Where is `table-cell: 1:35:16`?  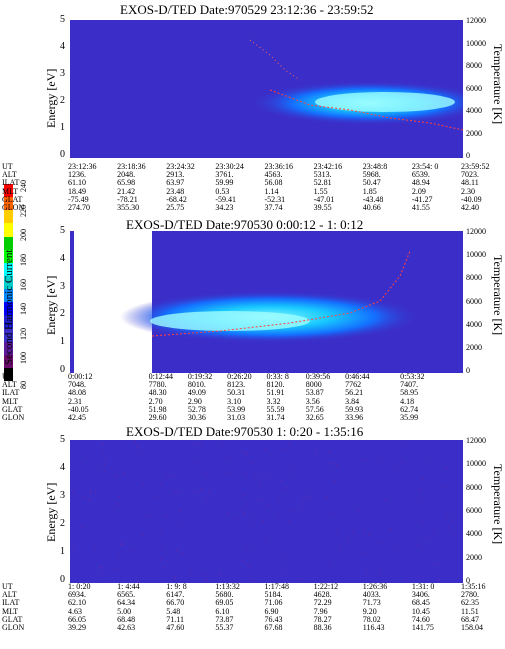 table-cell: 1:35:16 is located at coordinates (473, 586).